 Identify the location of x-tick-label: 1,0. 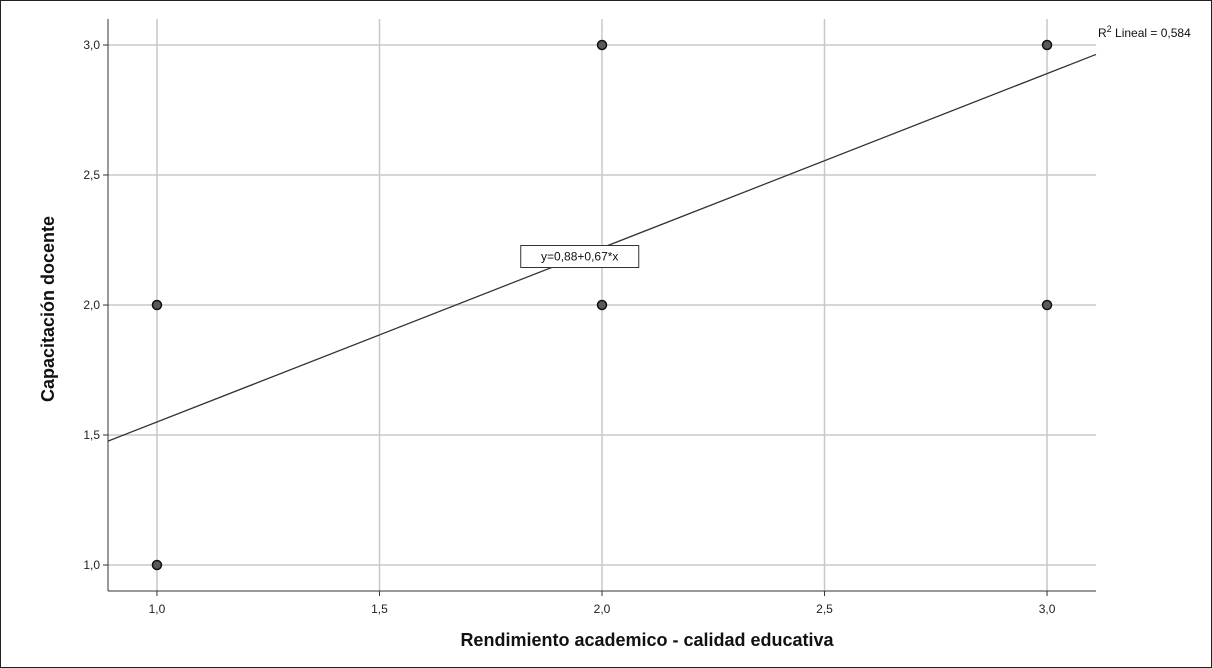
(157, 609).